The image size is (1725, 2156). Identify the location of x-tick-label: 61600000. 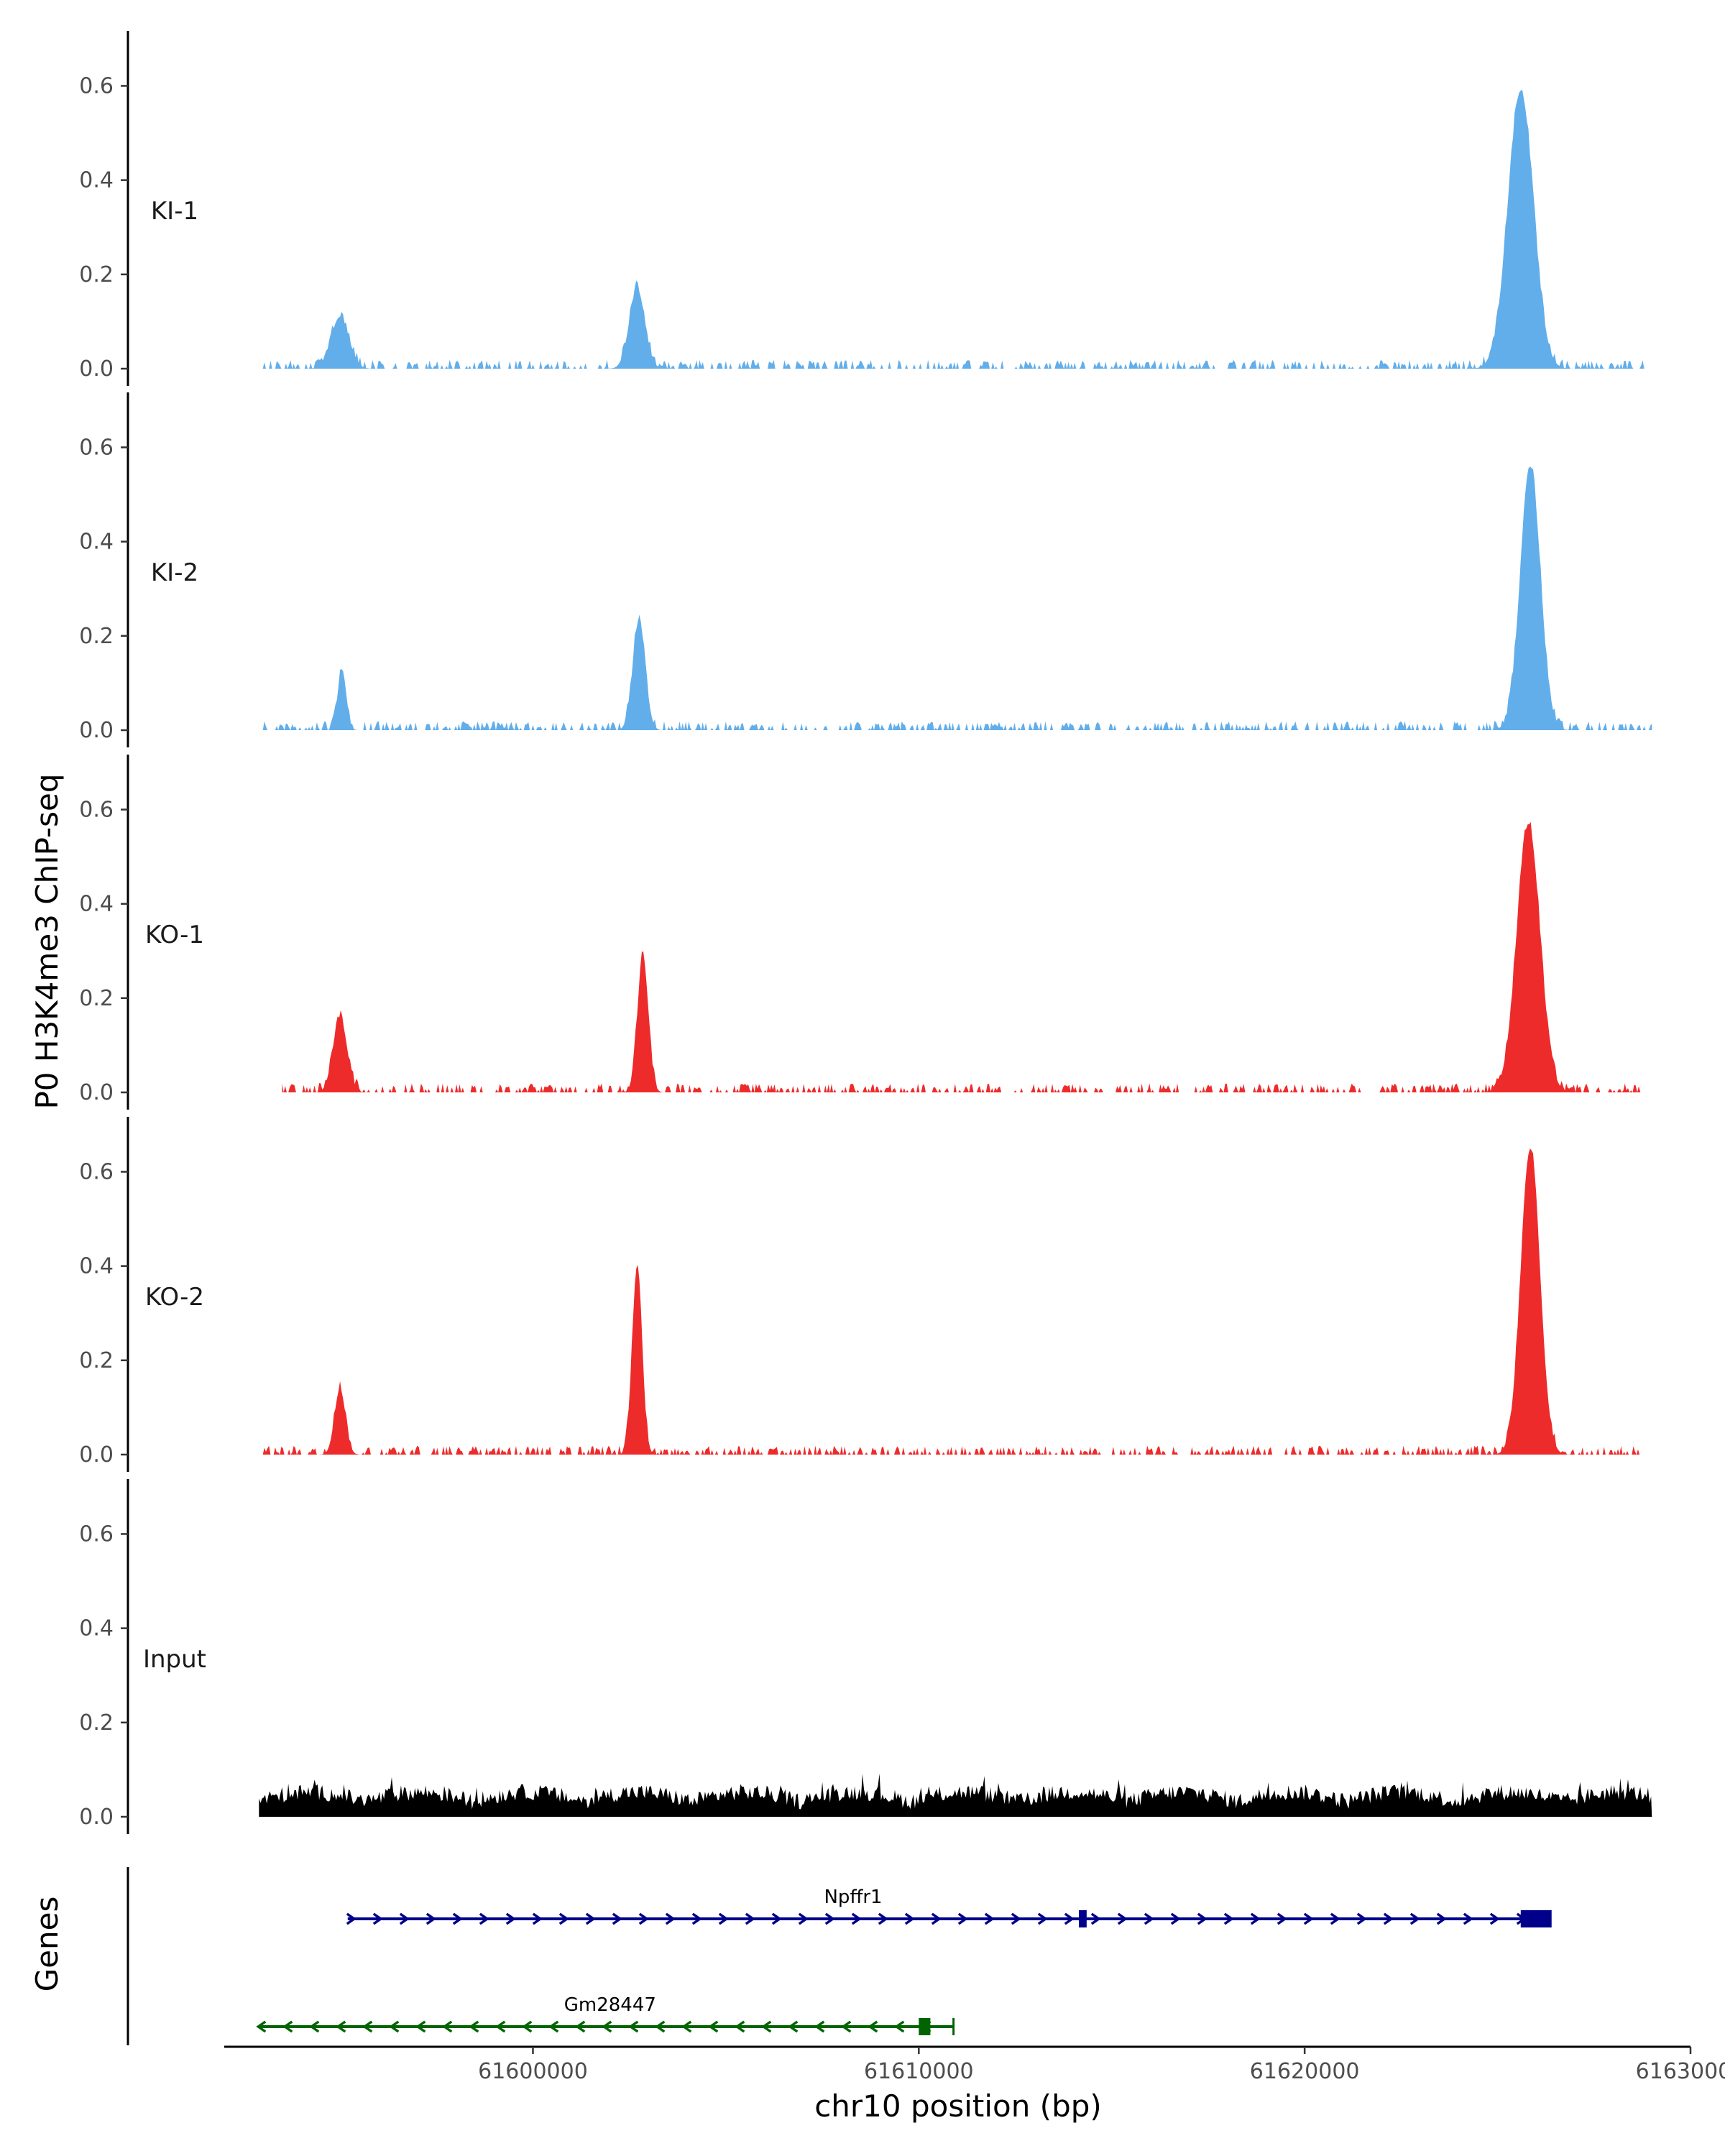
(533, 2071).